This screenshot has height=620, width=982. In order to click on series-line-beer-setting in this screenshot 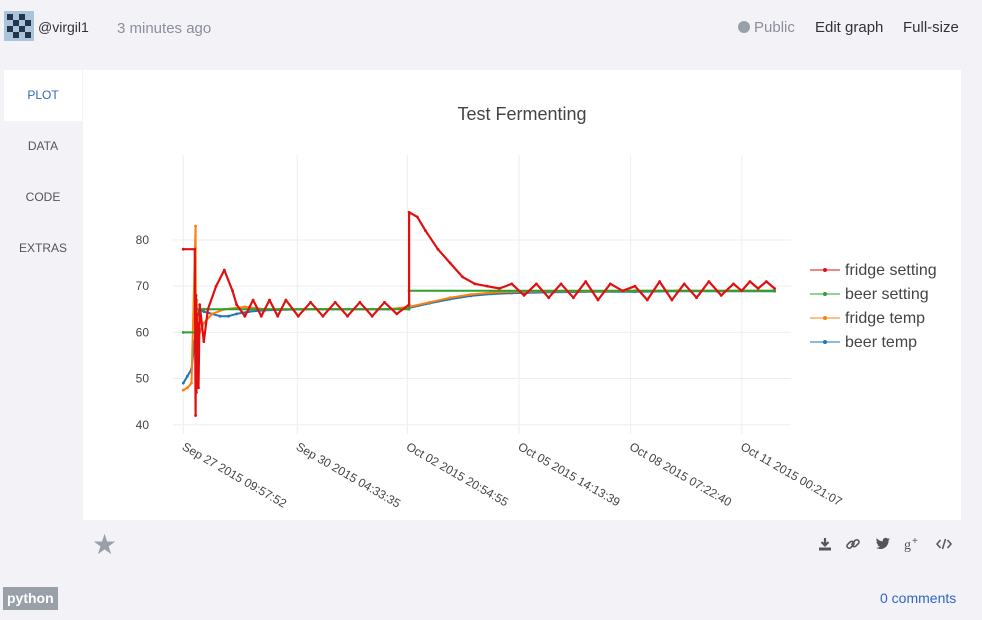, I will do `click(479, 311)`.